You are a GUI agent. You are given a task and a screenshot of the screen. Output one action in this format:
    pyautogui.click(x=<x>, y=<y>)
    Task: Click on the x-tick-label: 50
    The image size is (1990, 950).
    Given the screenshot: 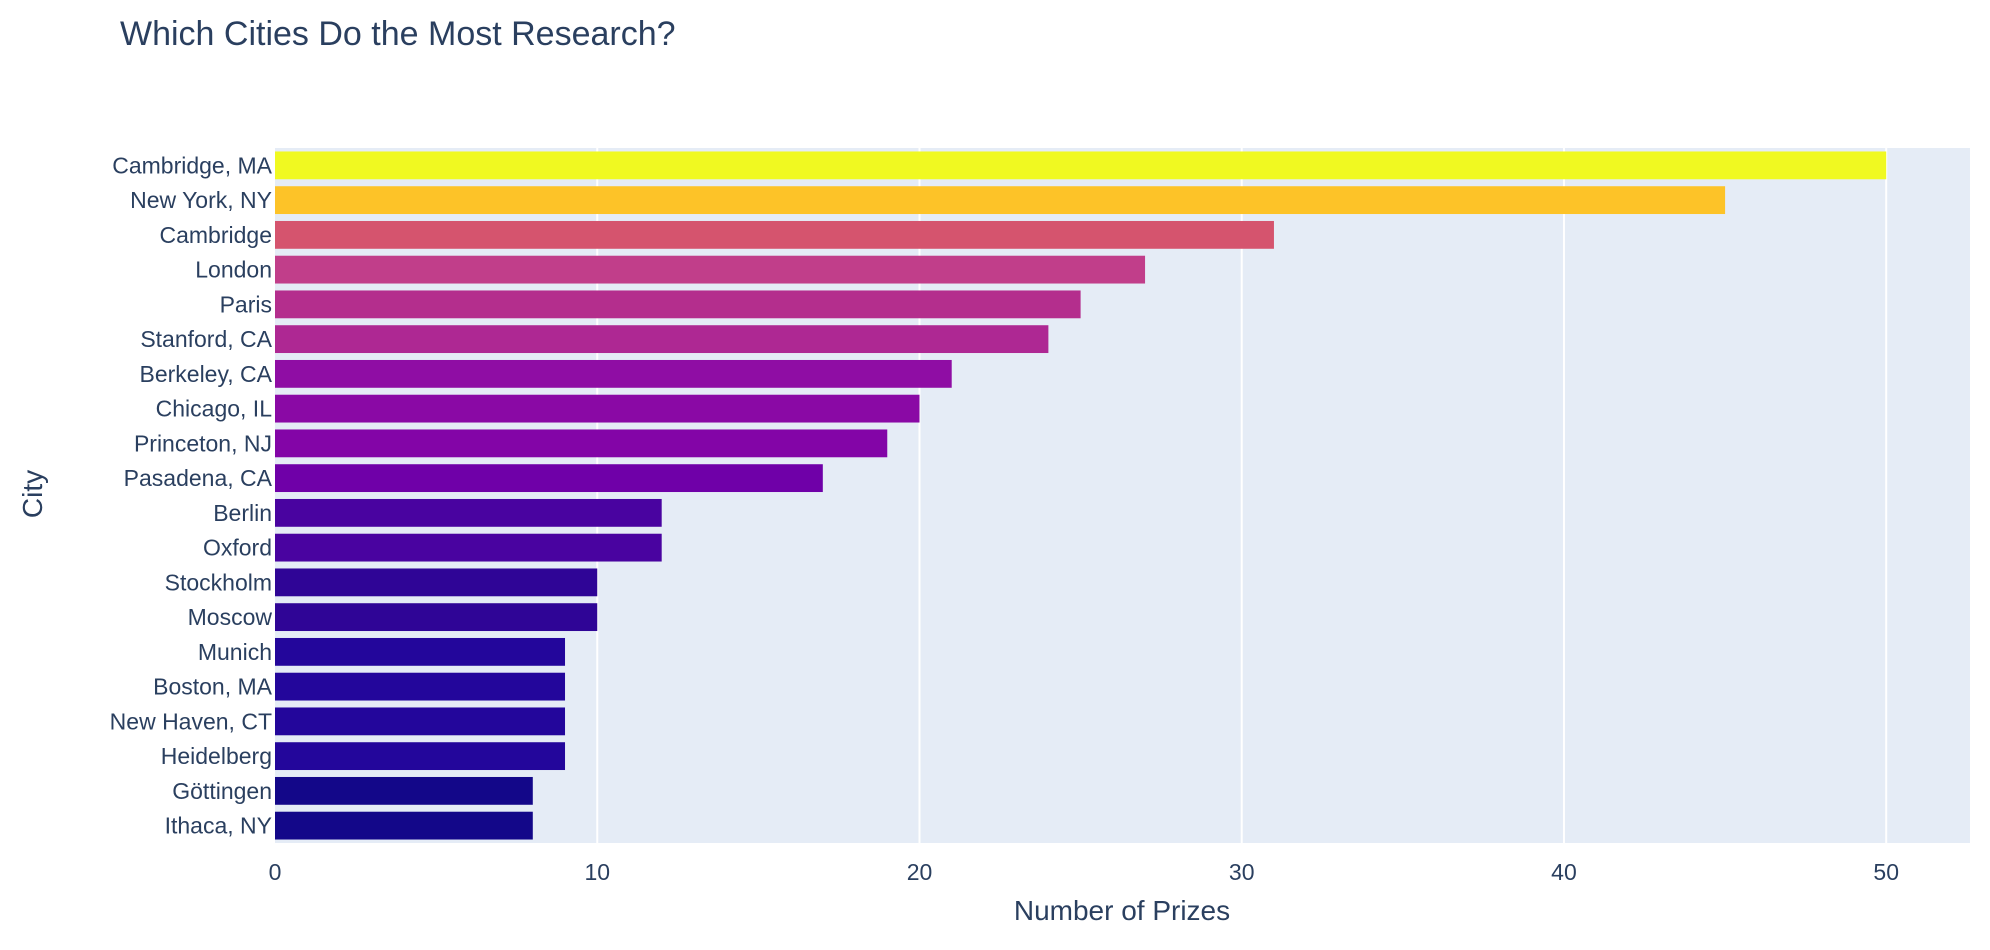 What is the action you would take?
    pyautogui.click(x=1886, y=872)
    